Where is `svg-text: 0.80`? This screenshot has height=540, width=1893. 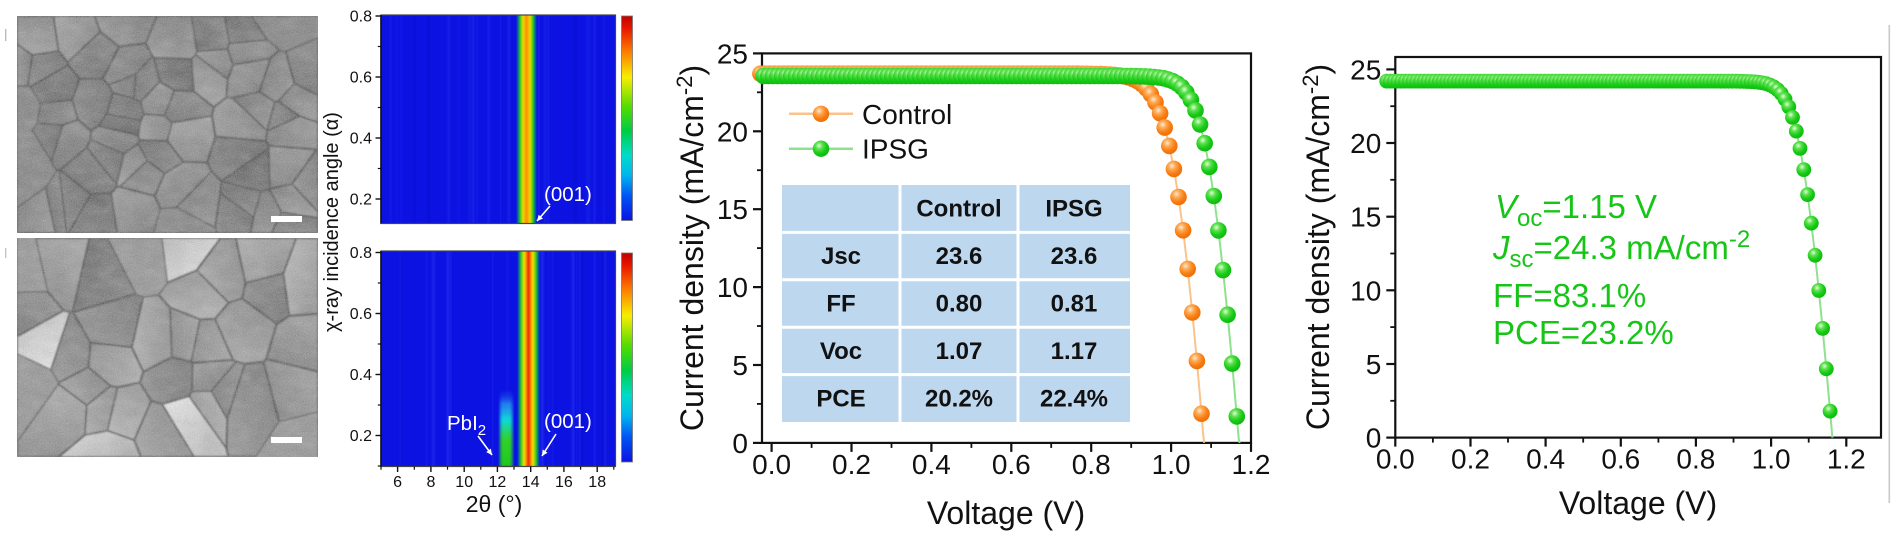
svg-text: 0.80 is located at coordinates (959, 304).